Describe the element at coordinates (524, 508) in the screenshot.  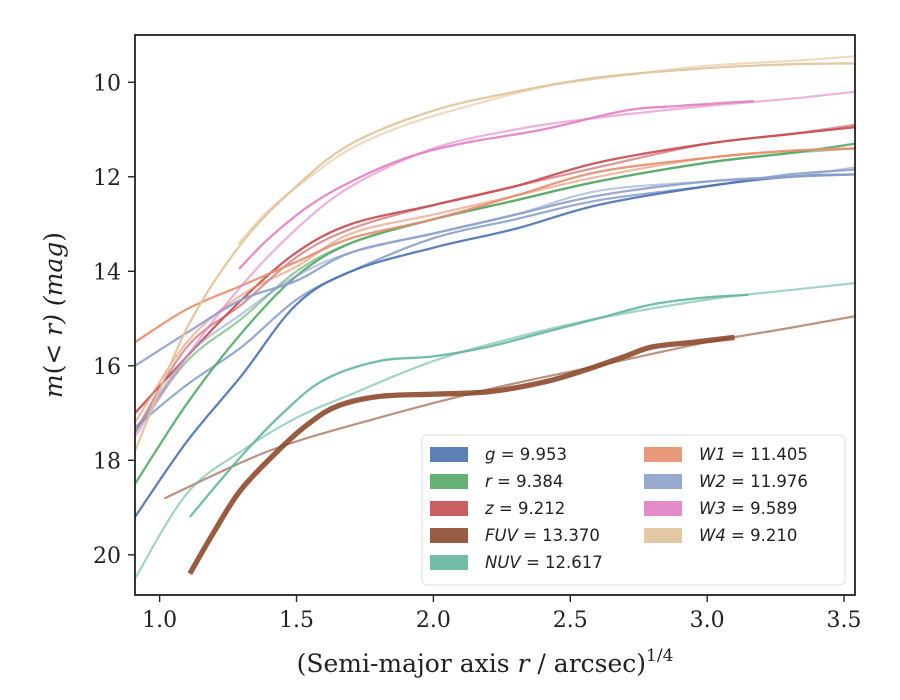
I see `legend-label-z: z = 9.212` at that location.